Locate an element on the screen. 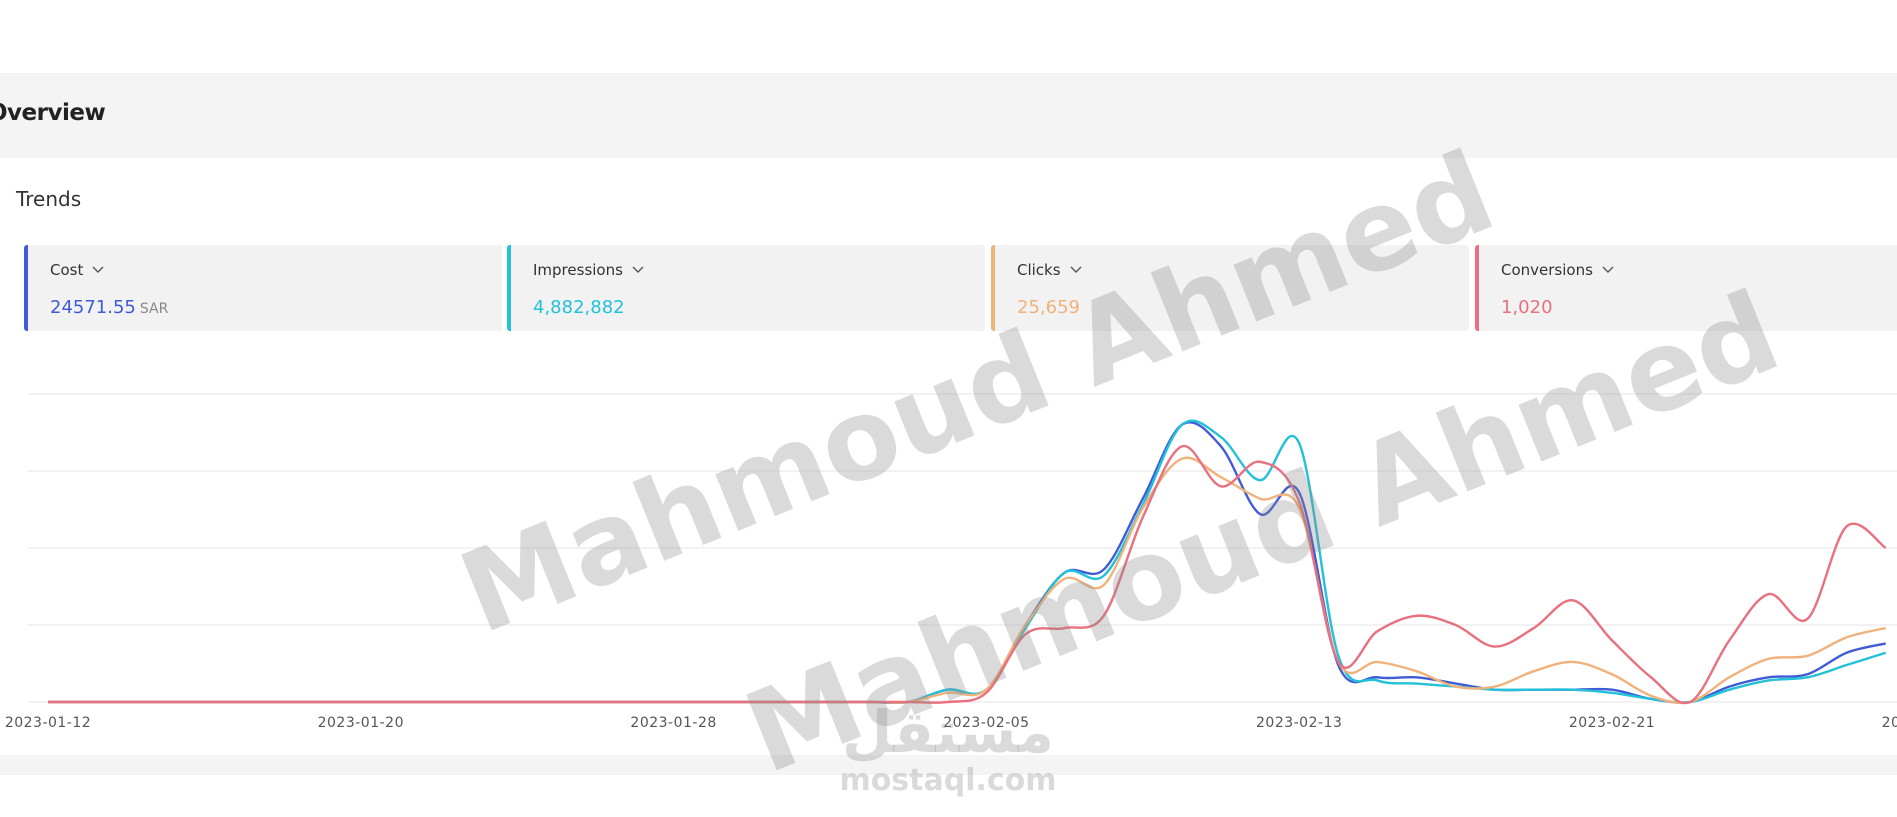 The image size is (1897, 817). metric-value: 24571.55 SAR is located at coordinates (109, 307).